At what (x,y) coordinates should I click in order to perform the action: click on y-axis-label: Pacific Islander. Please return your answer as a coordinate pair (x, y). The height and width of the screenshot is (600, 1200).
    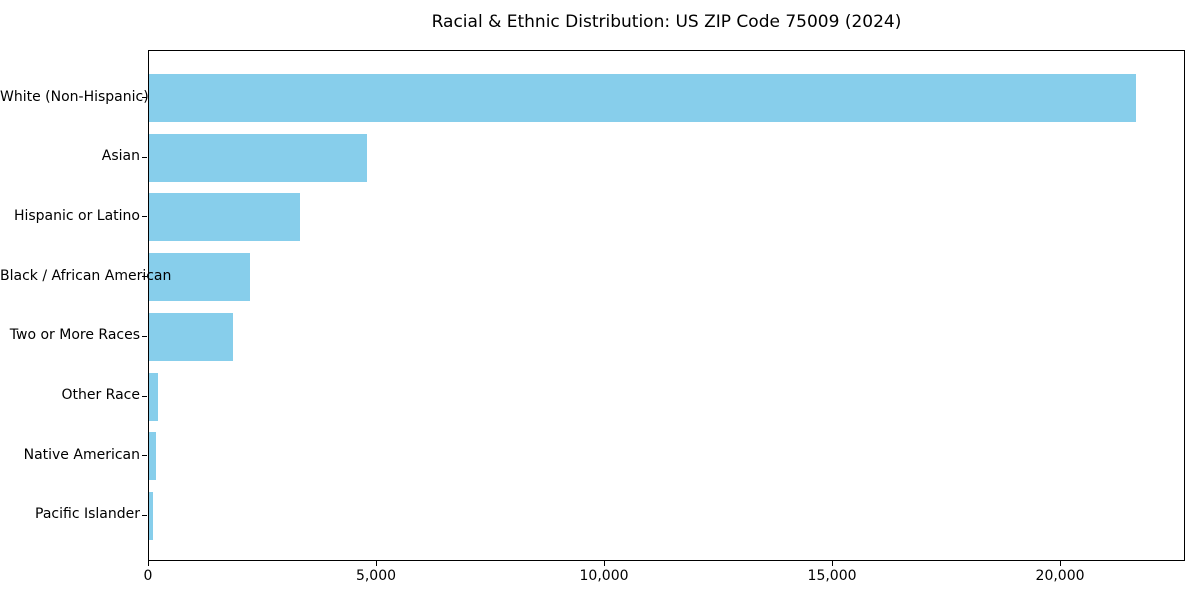
    Looking at the image, I should click on (87, 514).